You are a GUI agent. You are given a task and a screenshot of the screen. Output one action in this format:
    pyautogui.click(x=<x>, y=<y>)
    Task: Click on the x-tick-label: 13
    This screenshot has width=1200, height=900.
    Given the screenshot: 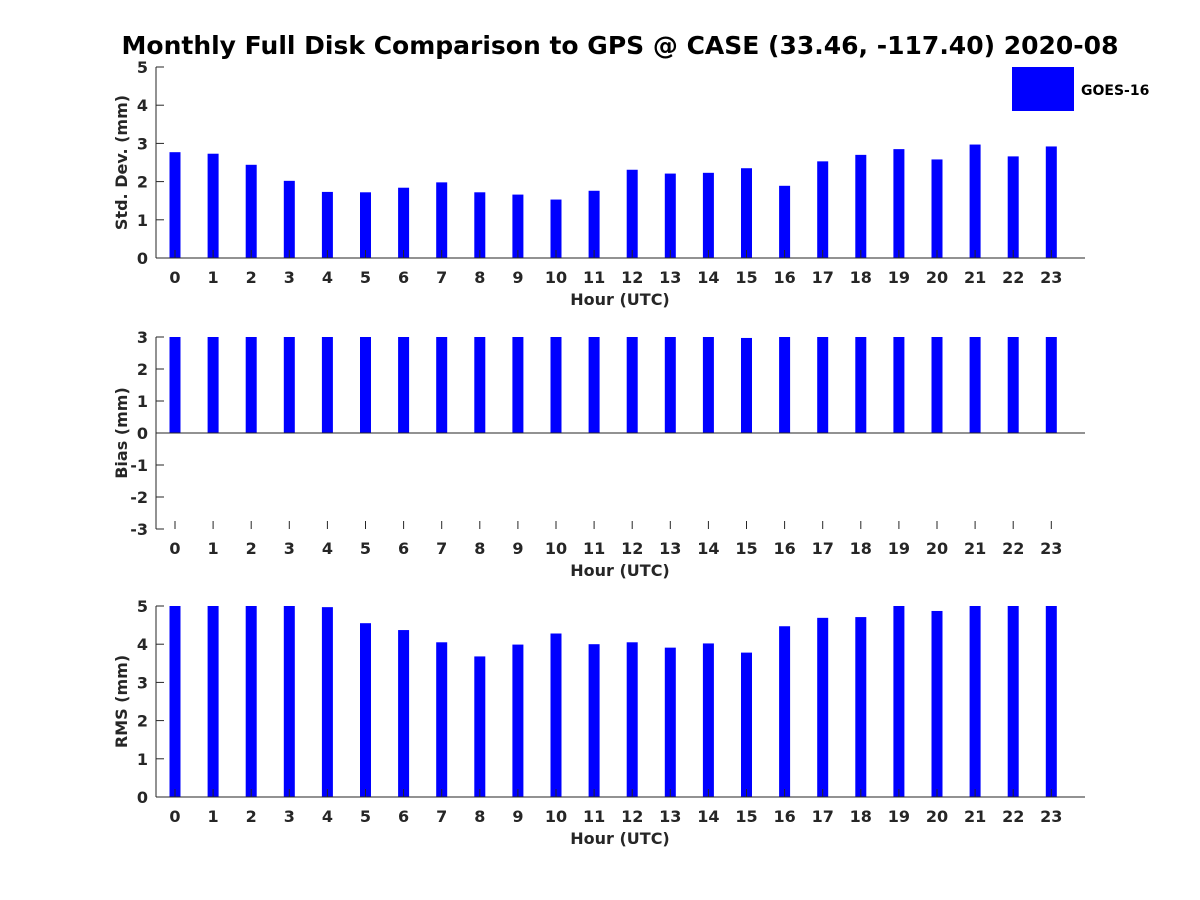 What is the action you would take?
    pyautogui.click(x=670, y=548)
    